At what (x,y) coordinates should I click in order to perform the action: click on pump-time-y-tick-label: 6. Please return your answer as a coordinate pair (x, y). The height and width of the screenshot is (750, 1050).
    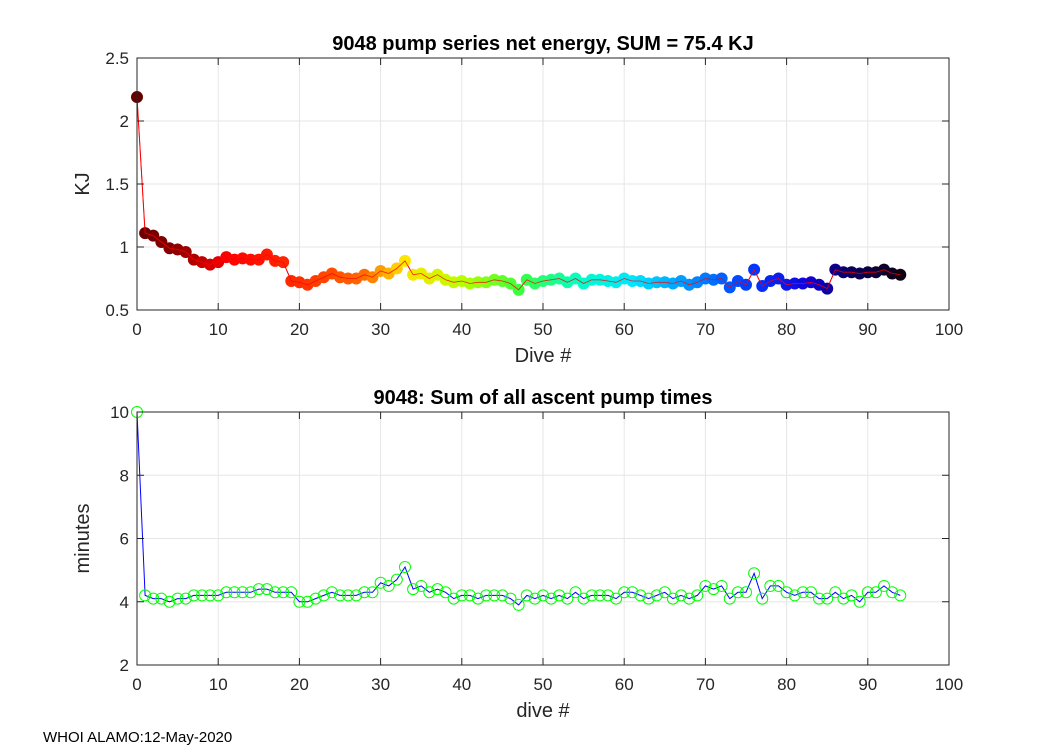
    Looking at the image, I should click on (124, 539).